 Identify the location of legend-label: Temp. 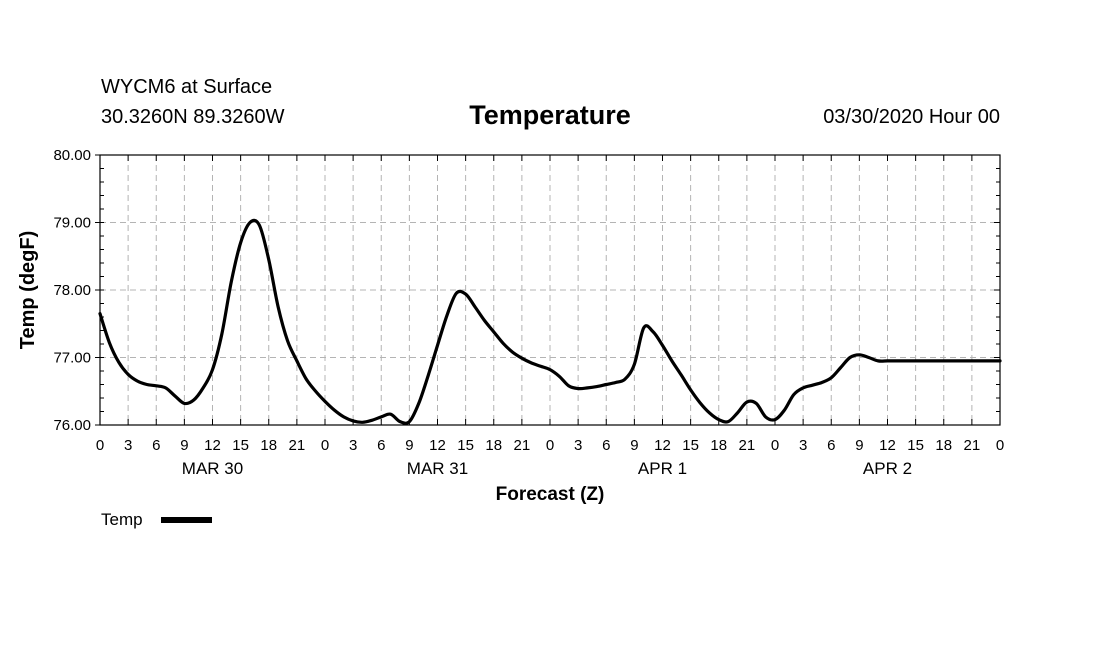
(122, 519).